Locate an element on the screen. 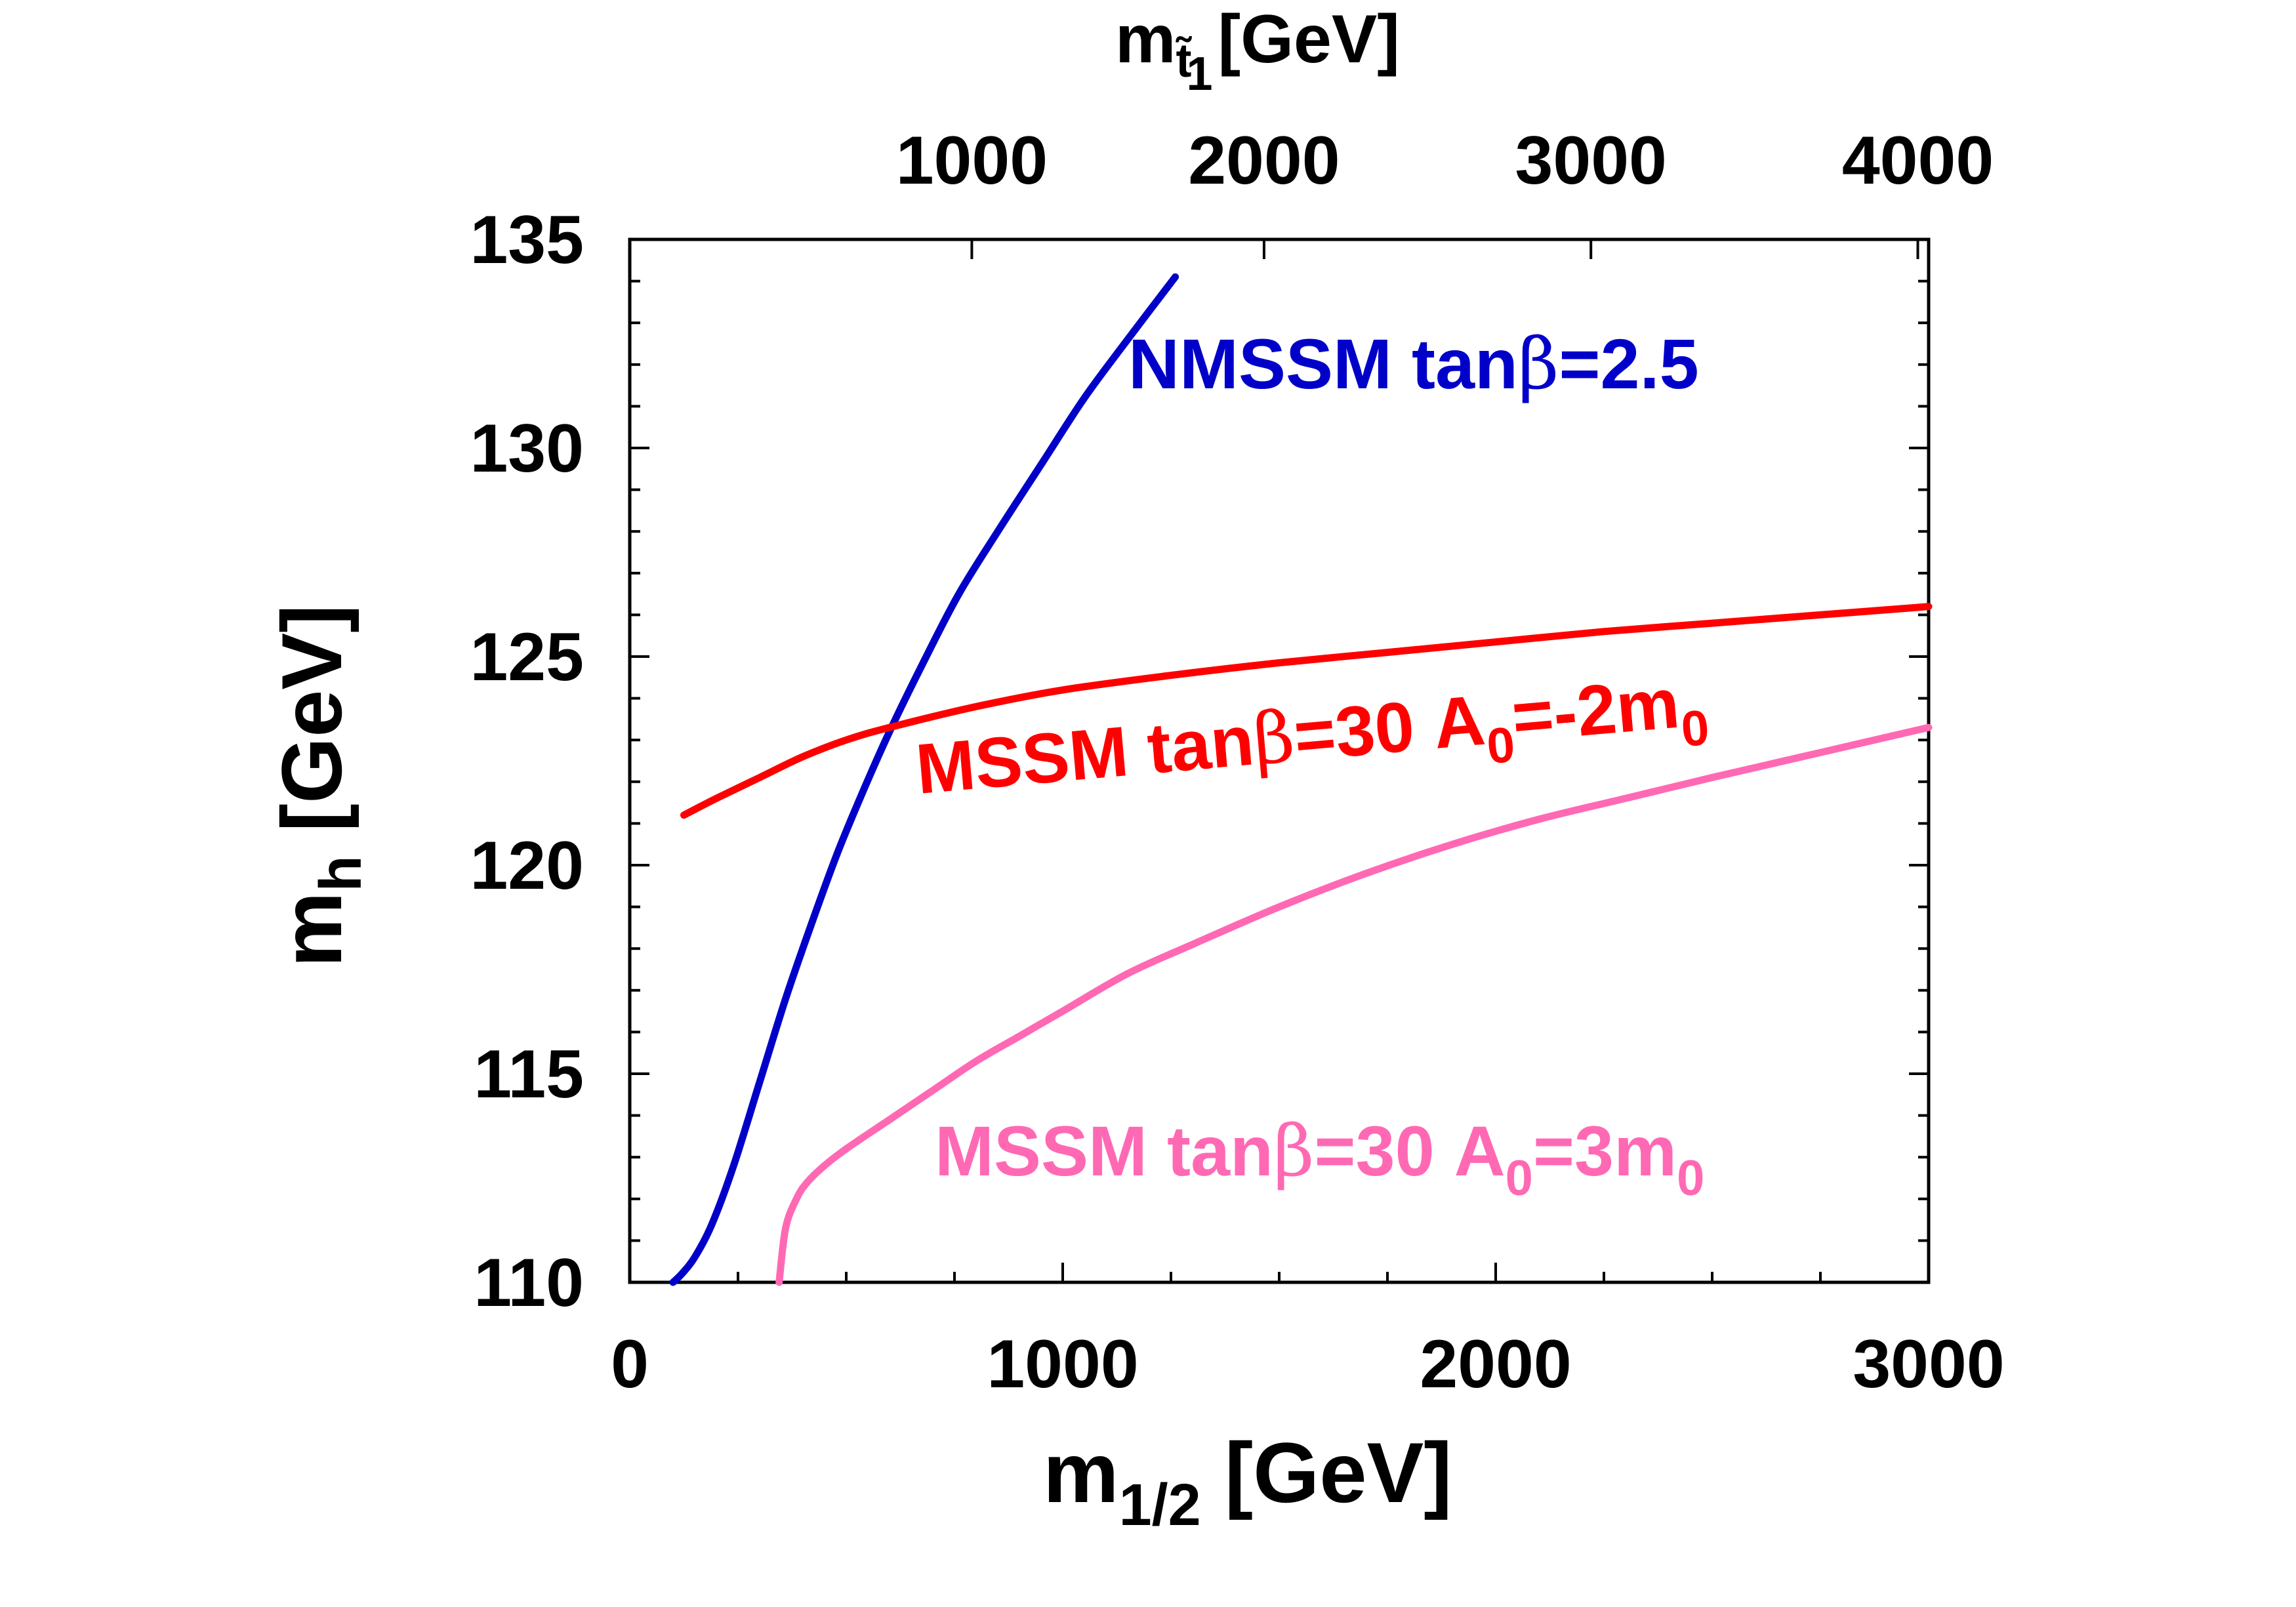  series-label-mssm-neg: MSSM tanβ=30 A0=-2m0 is located at coordinates (1311, 742).